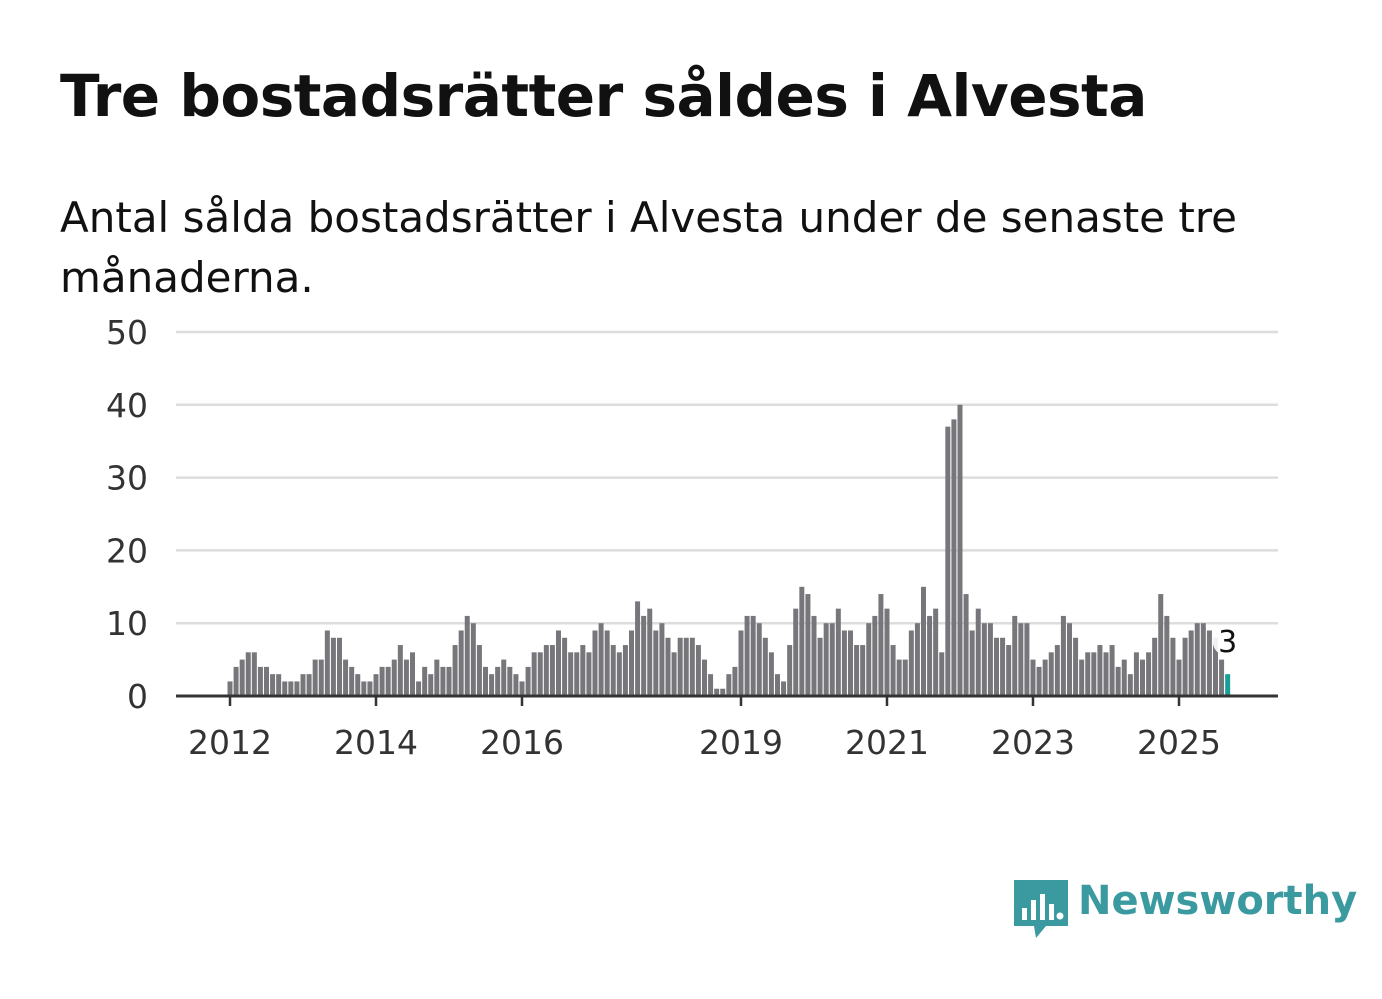 The image size is (1382, 999). What do you see at coordinates (741, 742) in the screenshot?
I see `x-tick-label: 2019` at bounding box center [741, 742].